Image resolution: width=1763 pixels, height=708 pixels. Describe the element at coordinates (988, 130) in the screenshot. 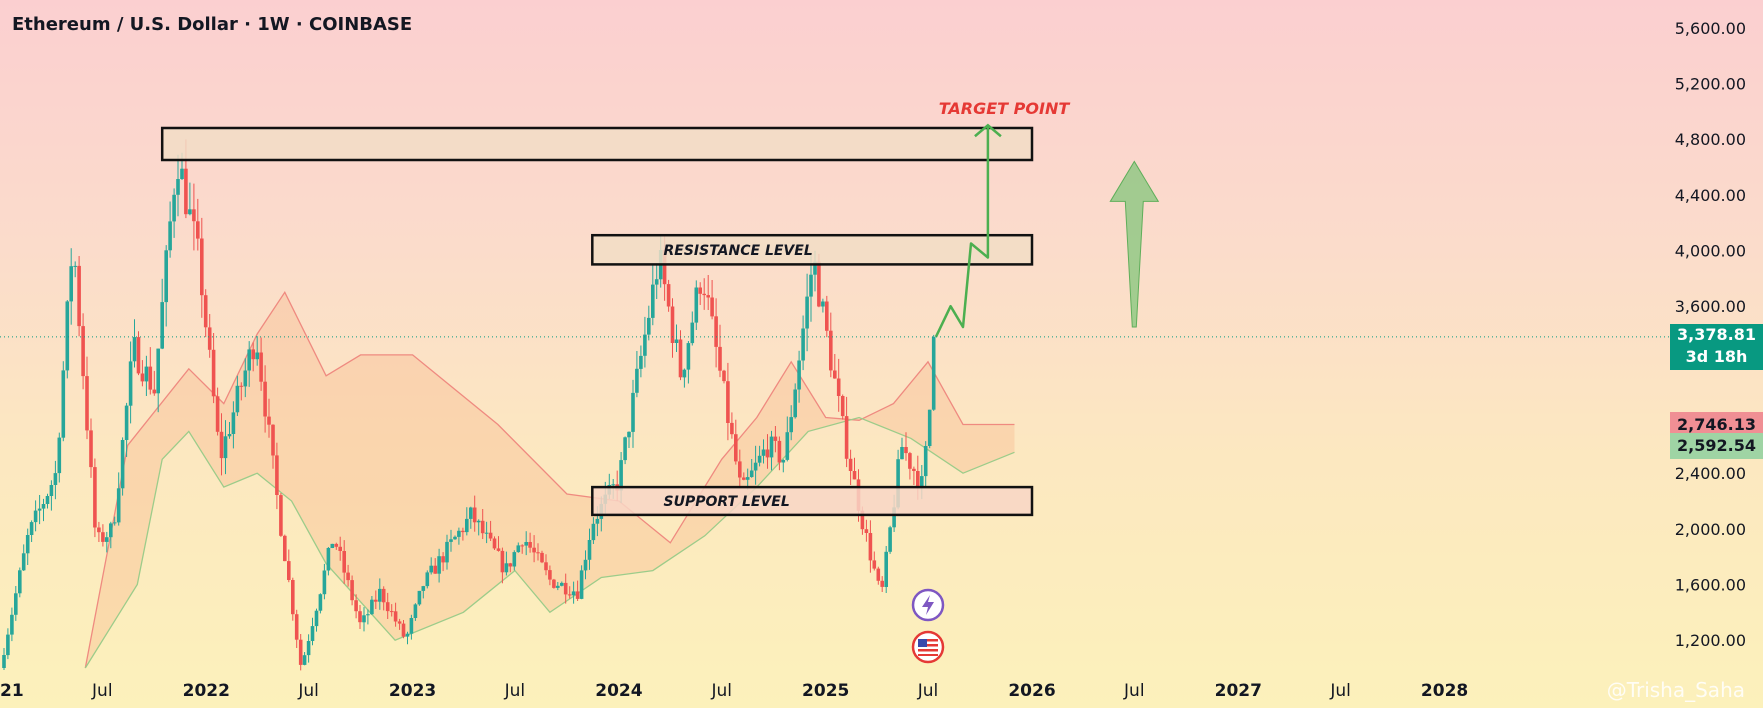

I see `projection-arrowhead` at that location.